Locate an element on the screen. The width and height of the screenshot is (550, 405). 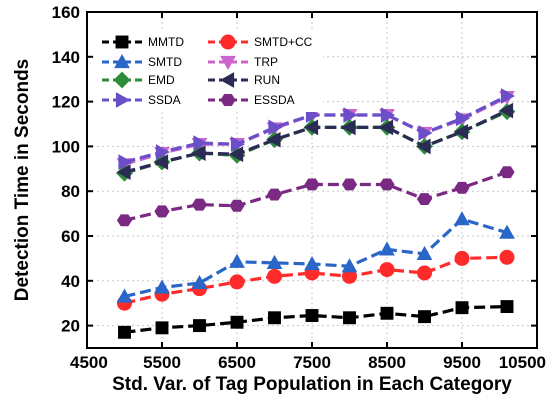
series-run is located at coordinates (315, 141).